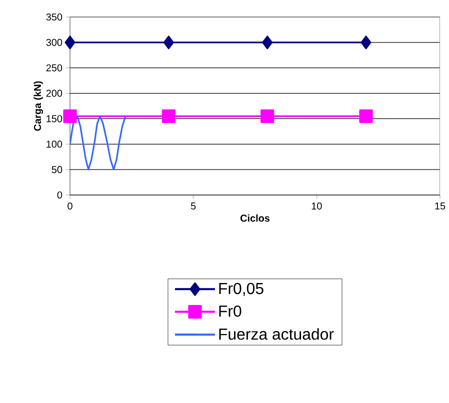 The image size is (449, 403). I want to click on x-tick-label: 5, so click(193, 206).